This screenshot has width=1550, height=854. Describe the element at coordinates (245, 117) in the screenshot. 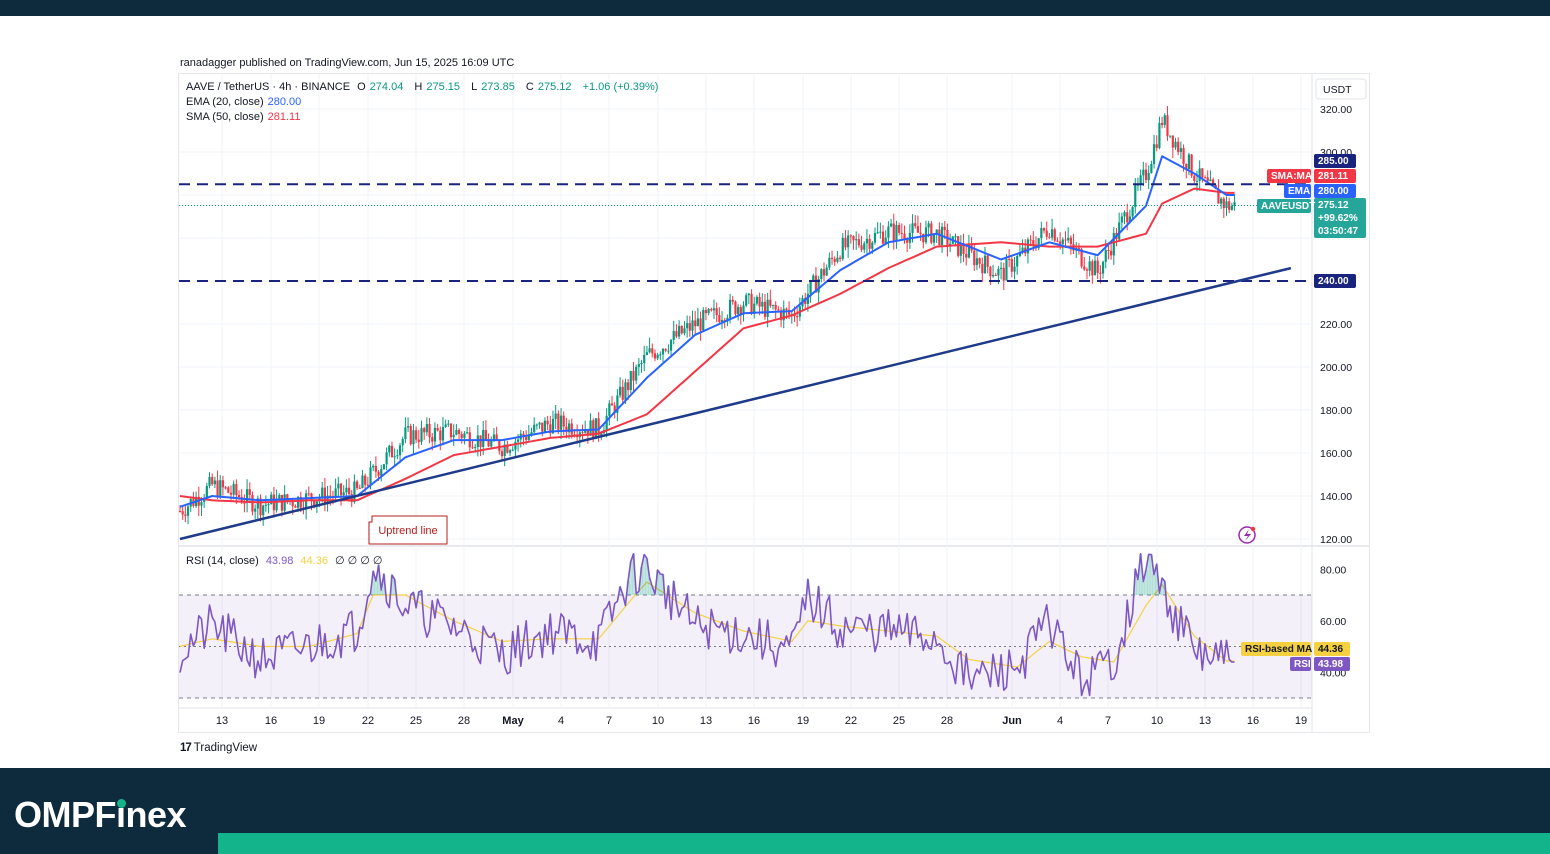

I see `sma-legend: SMA (50, close) 281.11` at that location.